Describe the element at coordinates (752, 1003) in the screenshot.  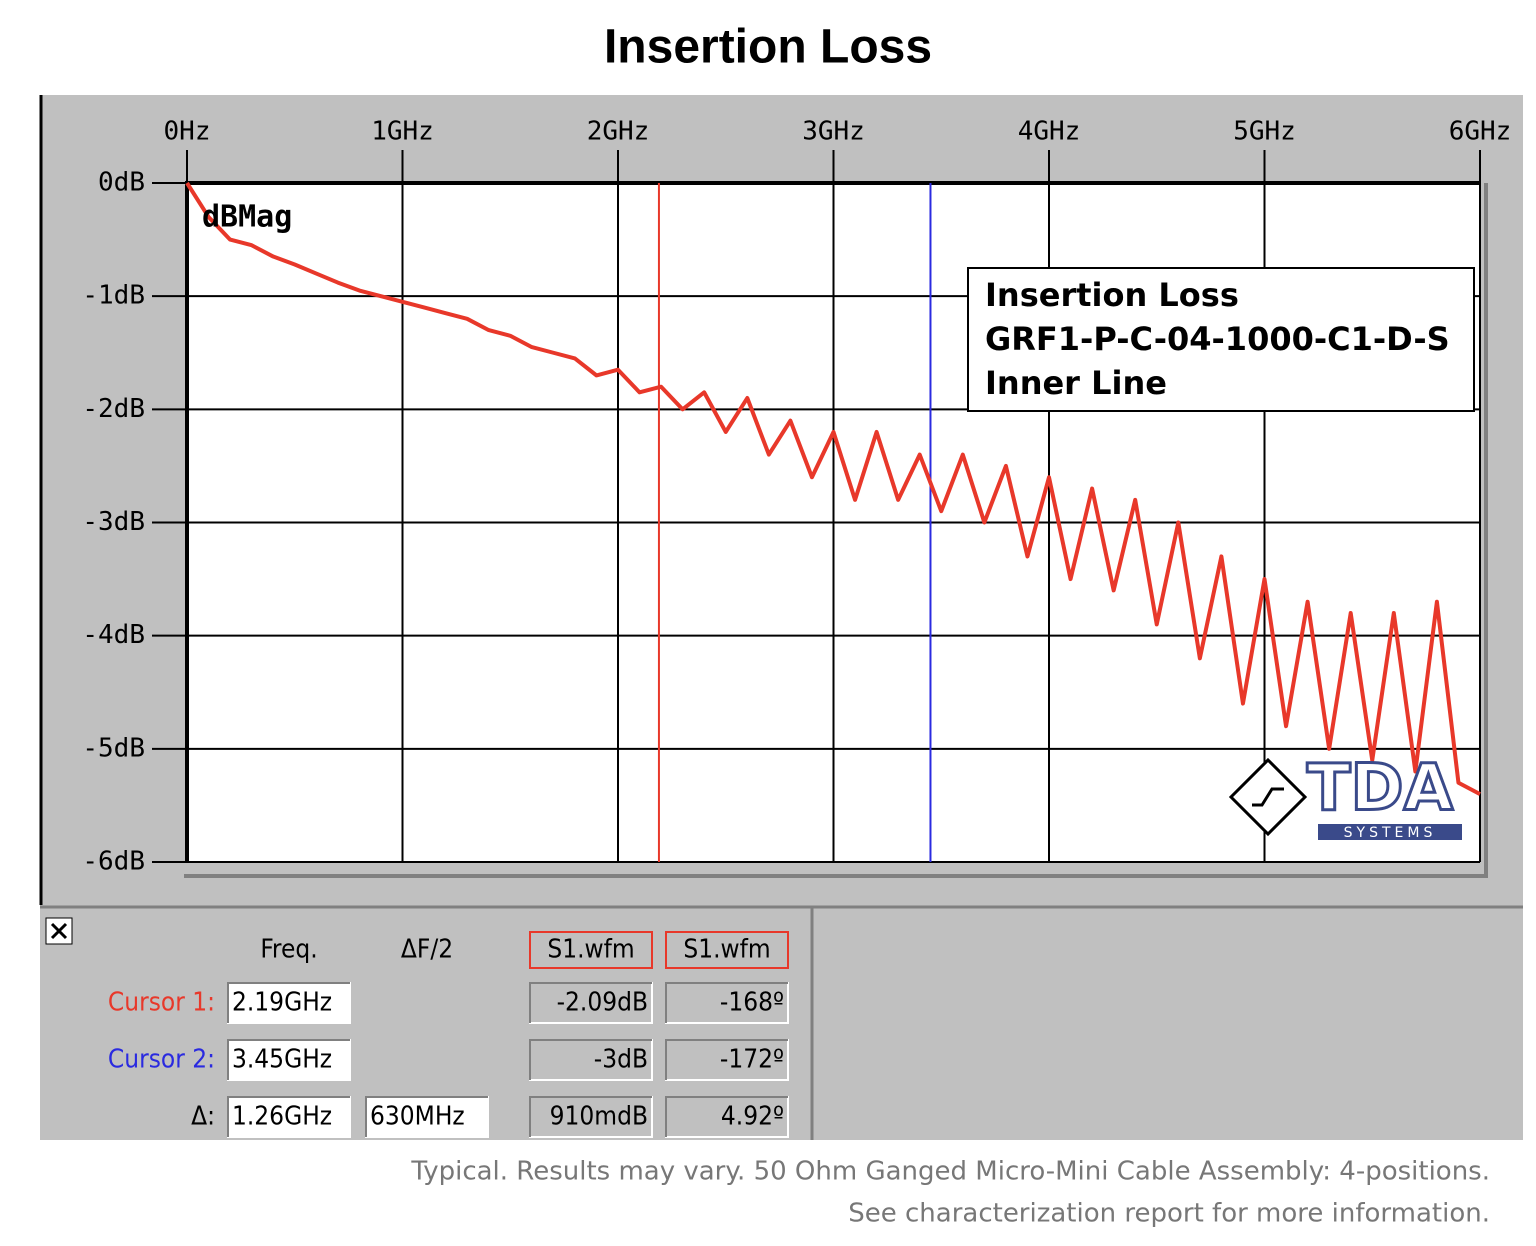
I see `value: -168º` at that location.